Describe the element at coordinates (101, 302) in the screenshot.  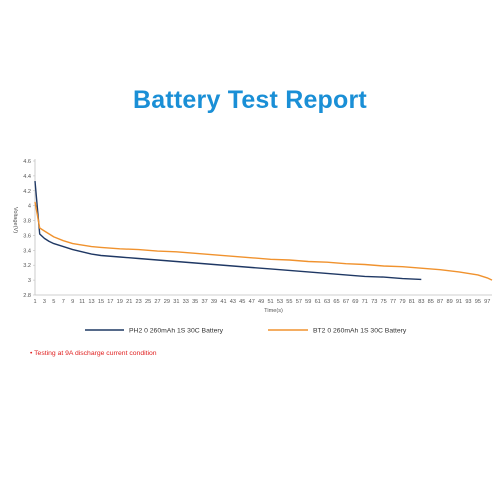
I see `x-tick-label: 15` at that location.